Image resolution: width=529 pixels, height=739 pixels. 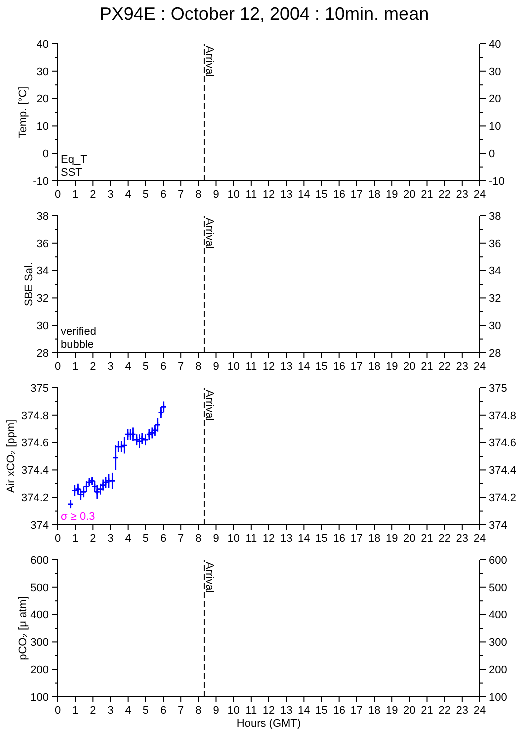 What do you see at coordinates (24, 112) in the screenshot?
I see `y-axis-title: Temp. [°C]` at bounding box center [24, 112].